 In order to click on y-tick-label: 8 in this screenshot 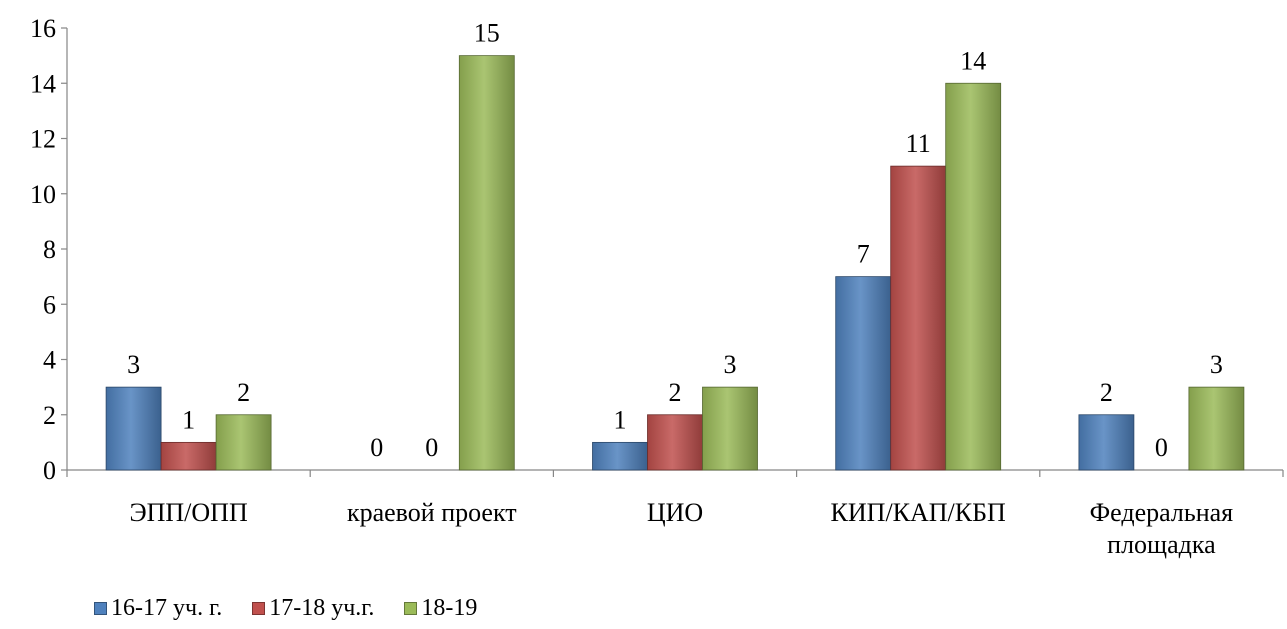, I will do `click(49, 249)`.